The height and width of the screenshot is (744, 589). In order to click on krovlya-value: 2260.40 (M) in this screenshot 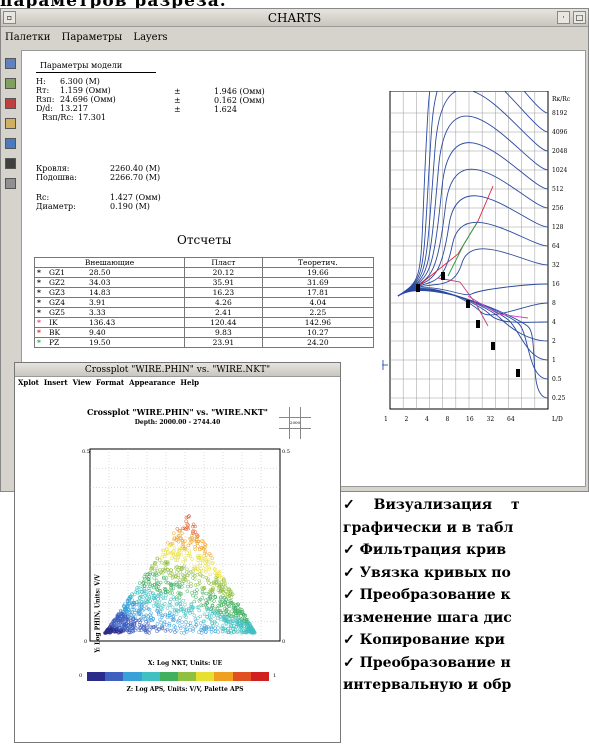, I will do `click(135, 168)`.